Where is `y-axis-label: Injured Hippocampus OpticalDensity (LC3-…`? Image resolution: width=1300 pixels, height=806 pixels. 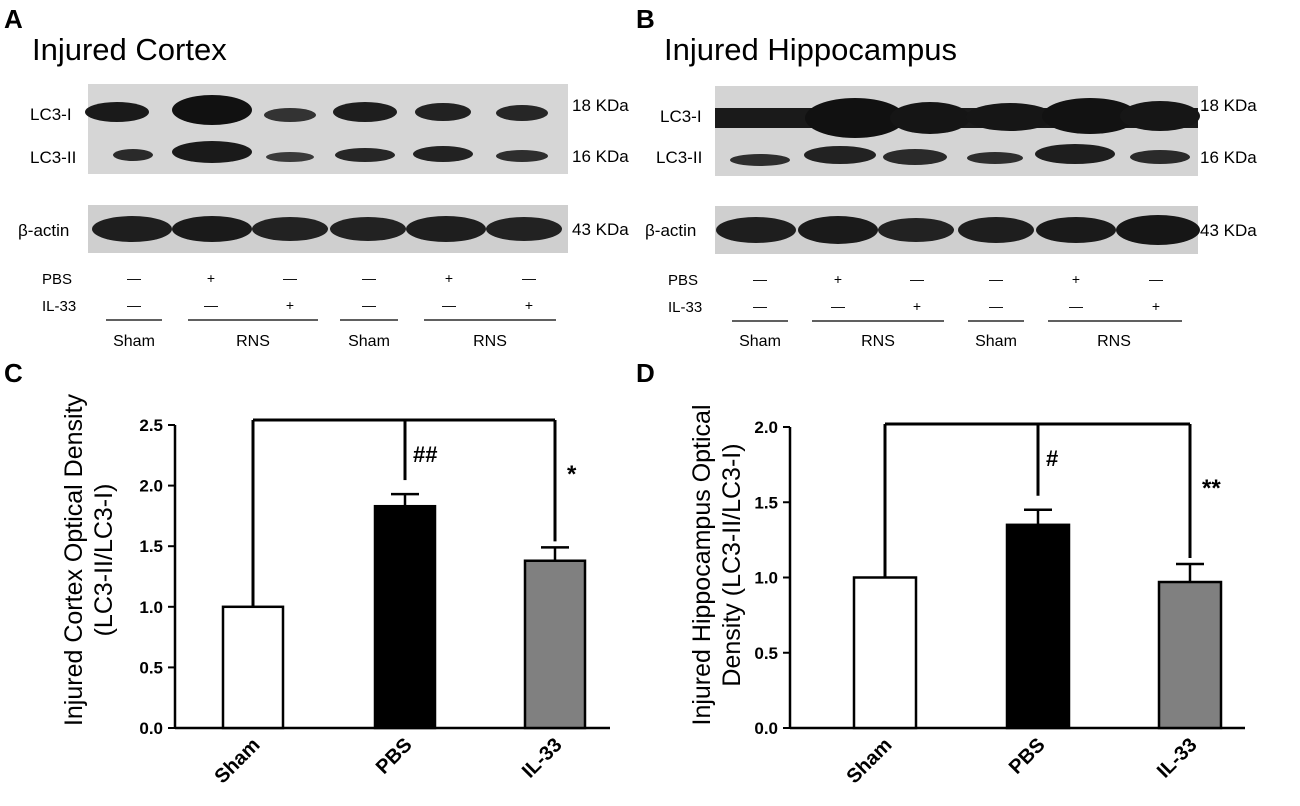
y-axis-label: Injured Hippocampus OpticalDensity (LC3-… is located at coordinates (717, 565).